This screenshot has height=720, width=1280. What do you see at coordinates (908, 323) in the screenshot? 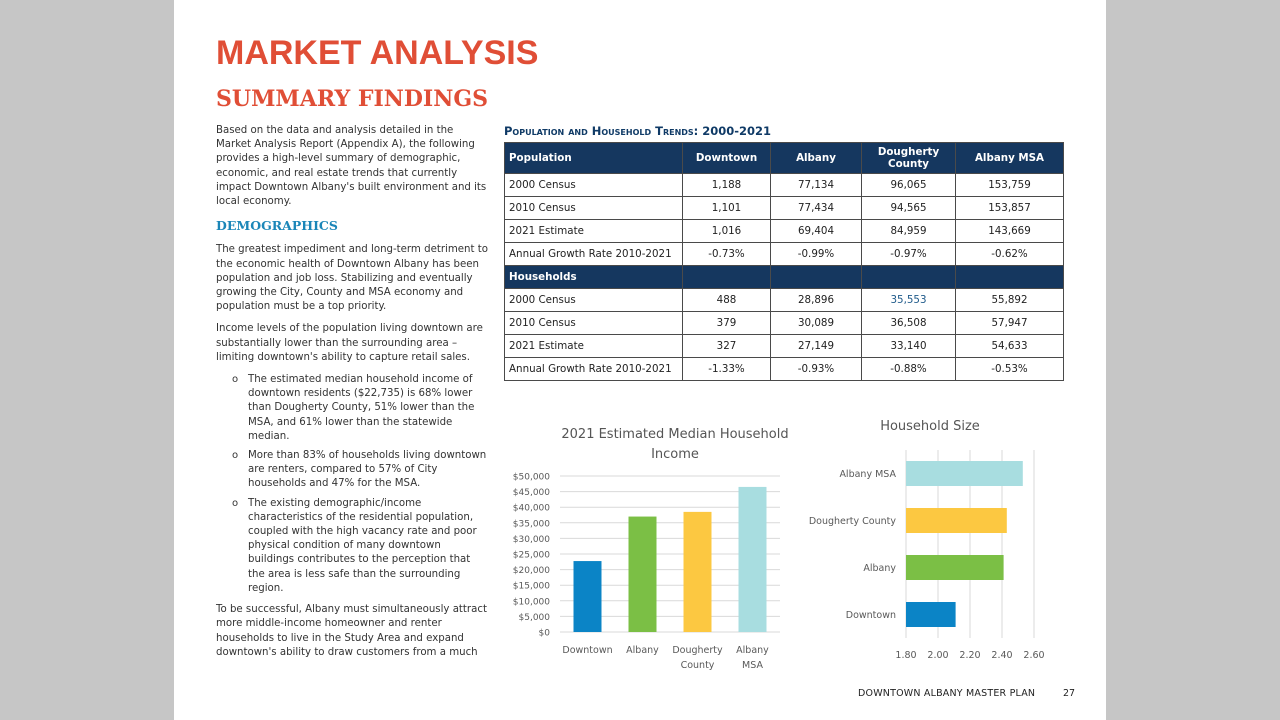
I see `table-cell: 36,508` at bounding box center [908, 323].